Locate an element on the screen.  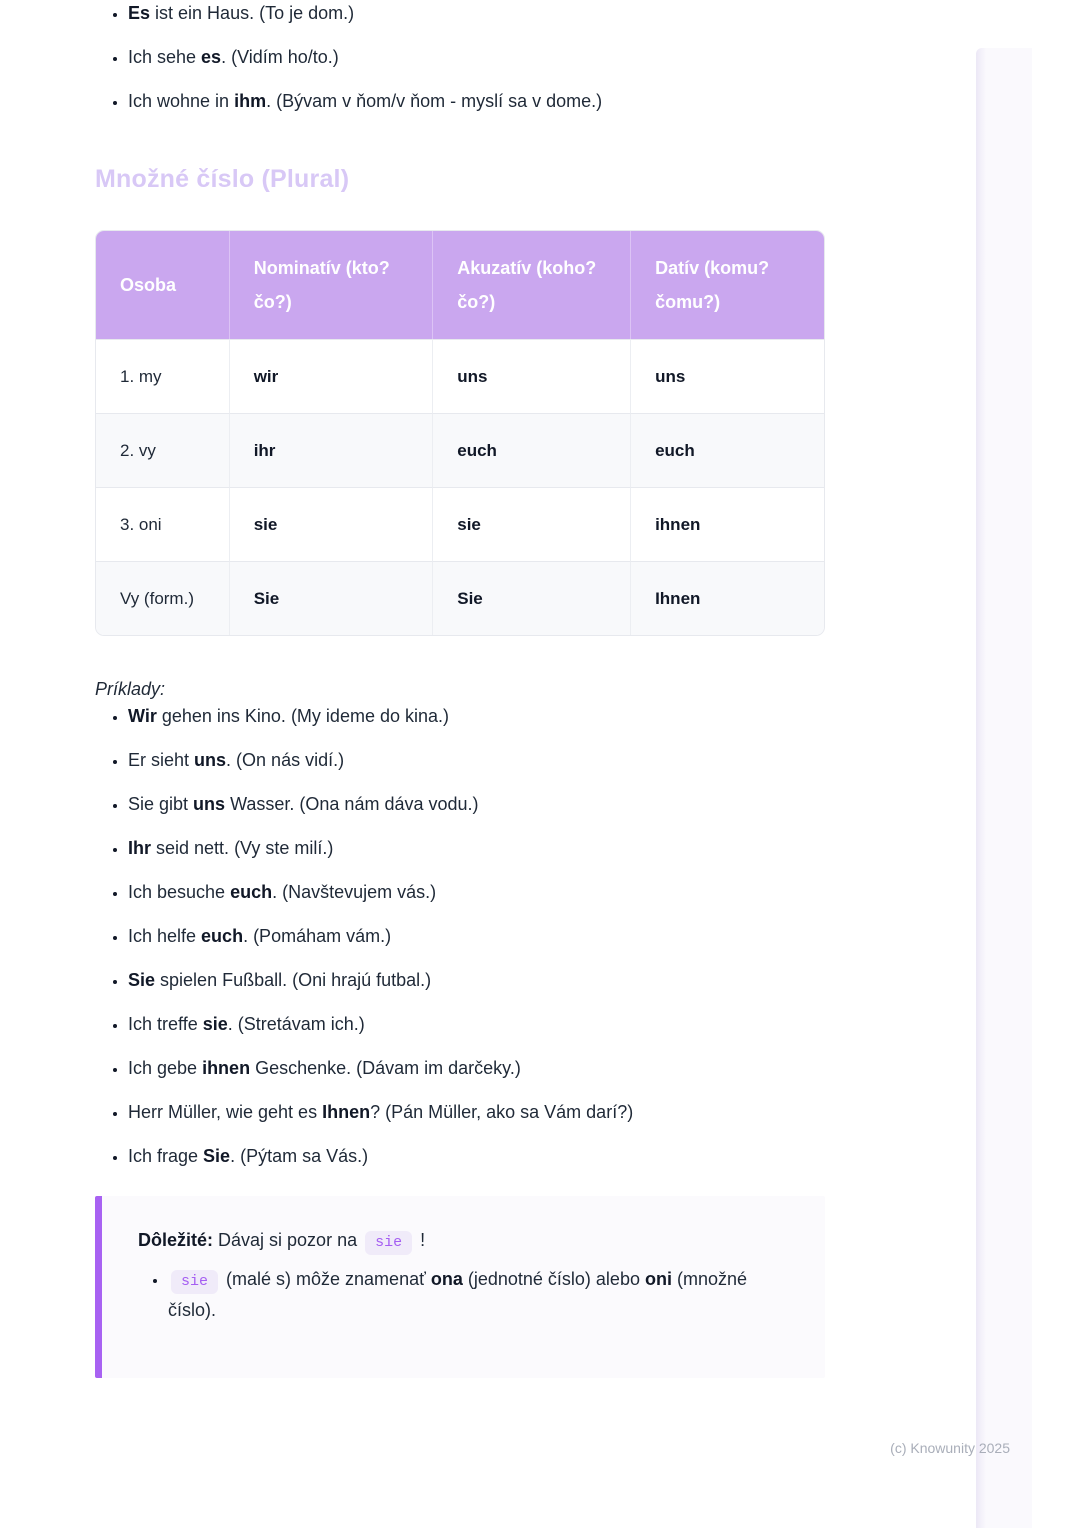
bold-text: ona is located at coordinates (446, 1279).